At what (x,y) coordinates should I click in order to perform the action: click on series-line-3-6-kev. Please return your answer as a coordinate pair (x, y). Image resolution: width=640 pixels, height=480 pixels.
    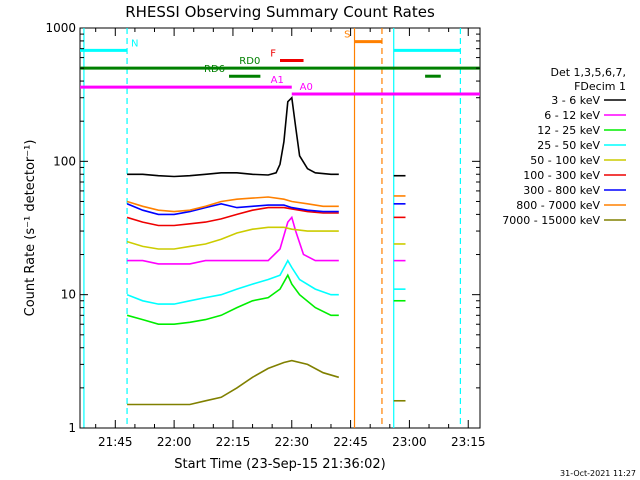
    Looking at the image, I should click on (233, 136).